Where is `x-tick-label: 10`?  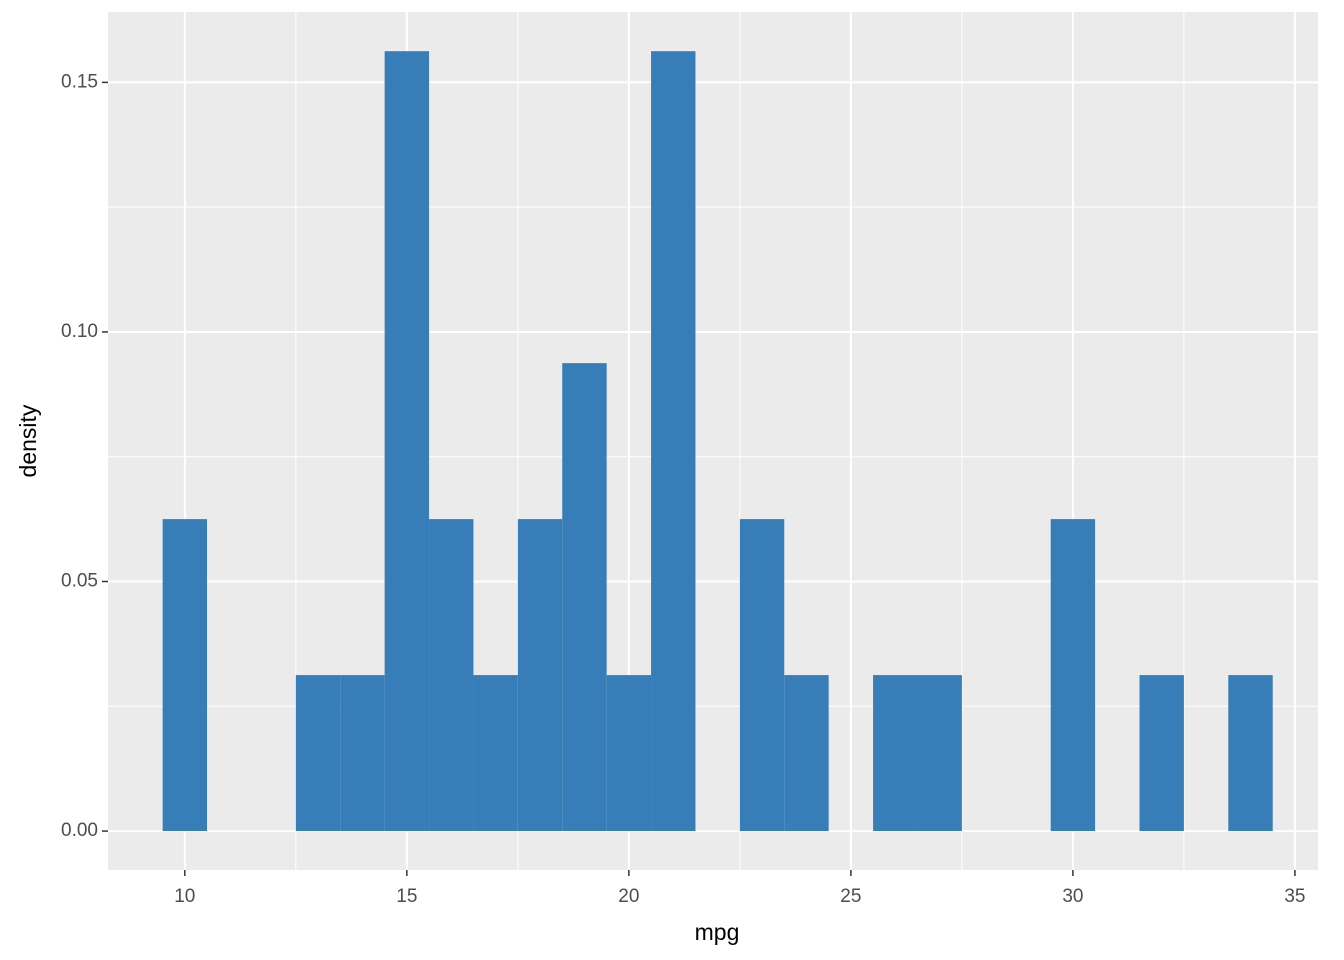 x-tick-label: 10 is located at coordinates (184, 896).